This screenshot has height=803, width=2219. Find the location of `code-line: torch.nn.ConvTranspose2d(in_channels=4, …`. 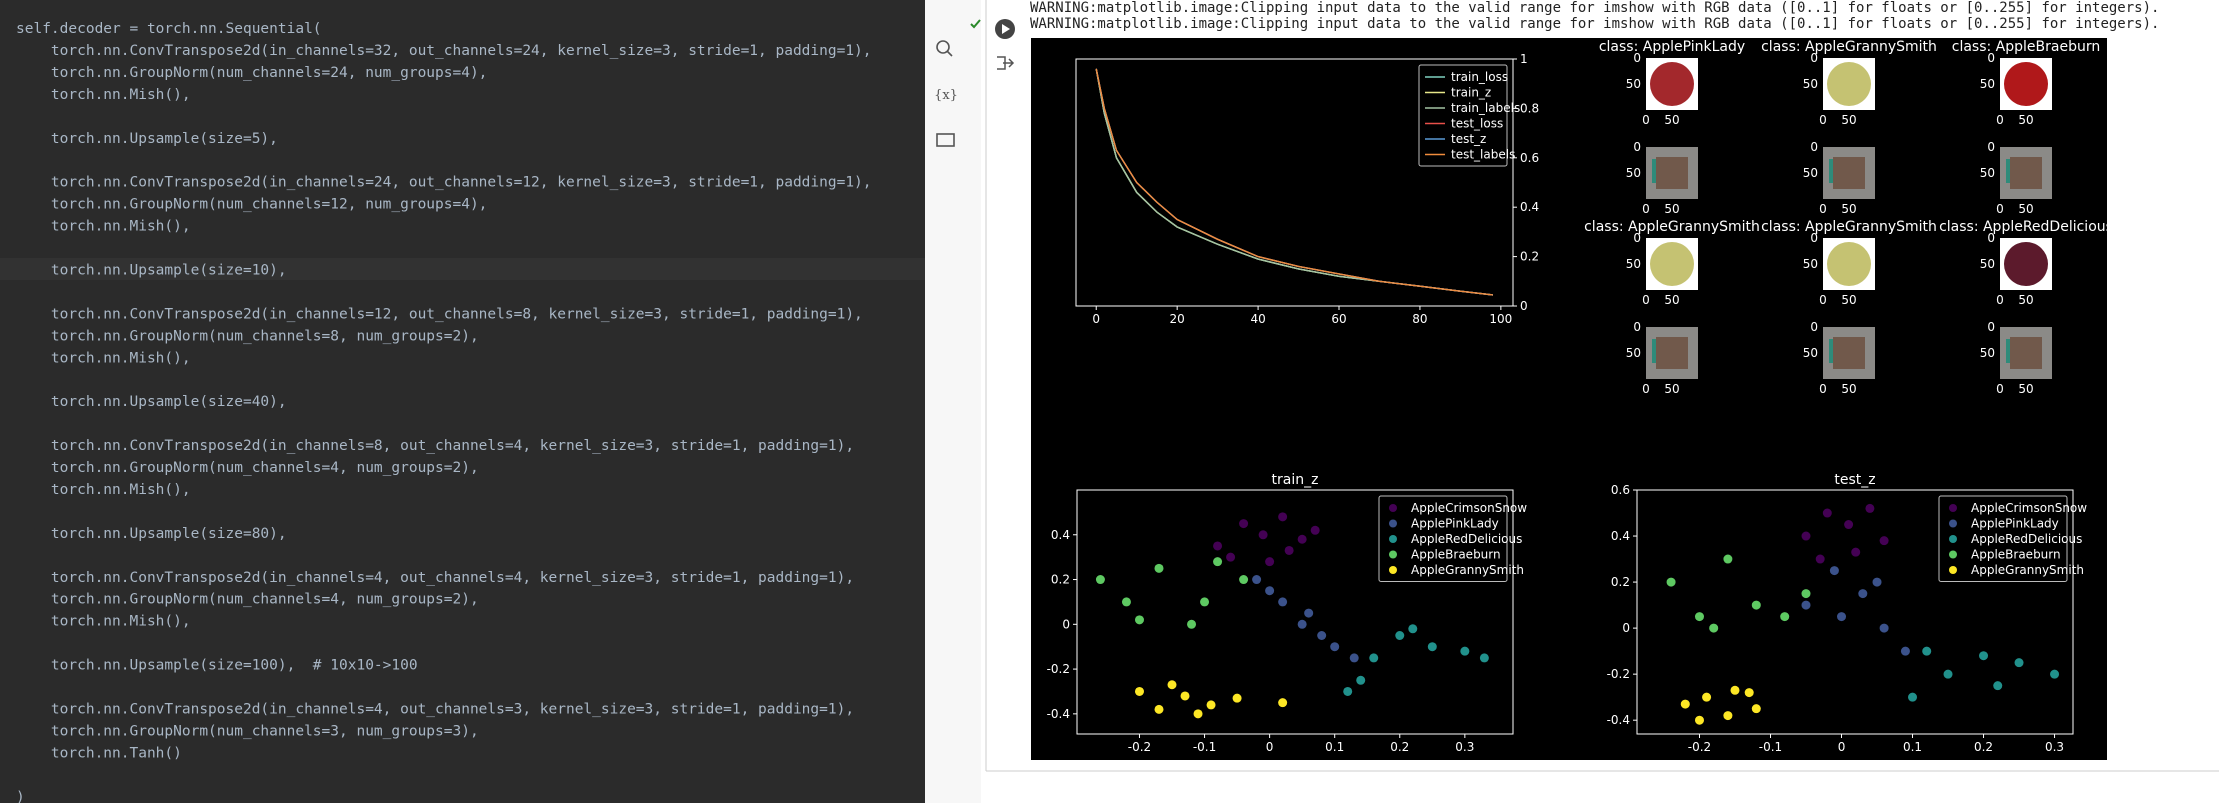

code-line: torch.nn.ConvTranspose2d(in_channels=4, … is located at coordinates (435, 578).